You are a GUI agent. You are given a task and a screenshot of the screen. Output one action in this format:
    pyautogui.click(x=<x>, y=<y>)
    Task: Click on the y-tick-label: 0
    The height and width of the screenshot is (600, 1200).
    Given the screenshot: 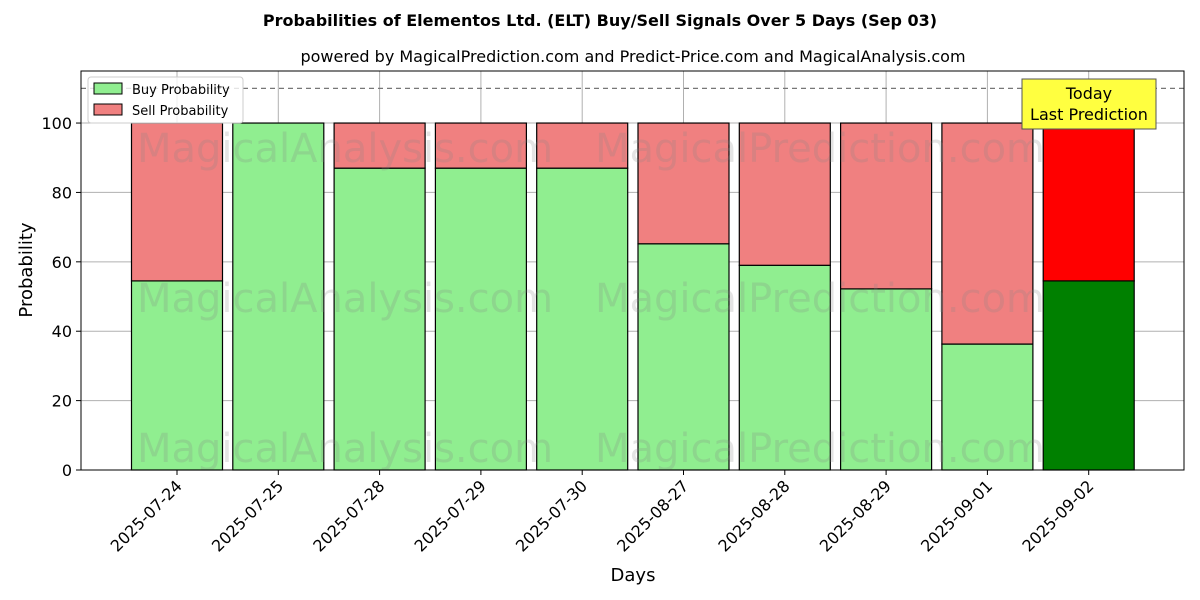 What is the action you would take?
    pyautogui.click(x=67, y=470)
    